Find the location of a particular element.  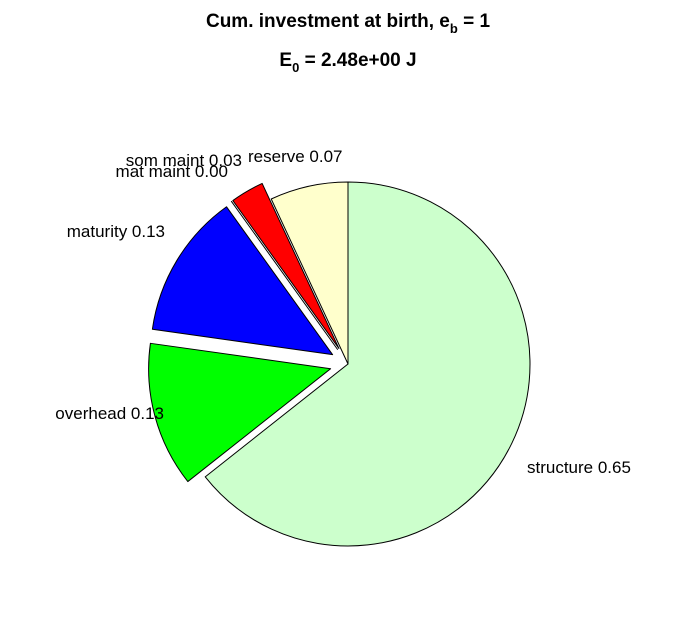

pie-slice-maturity is located at coordinates (242, 281).